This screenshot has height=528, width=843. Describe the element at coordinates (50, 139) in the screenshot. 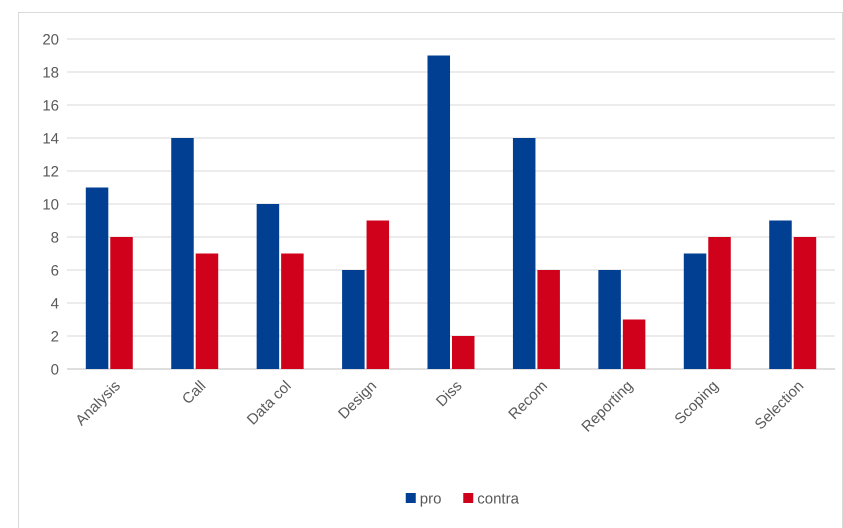

I see `y-tick-label: 14` at that location.